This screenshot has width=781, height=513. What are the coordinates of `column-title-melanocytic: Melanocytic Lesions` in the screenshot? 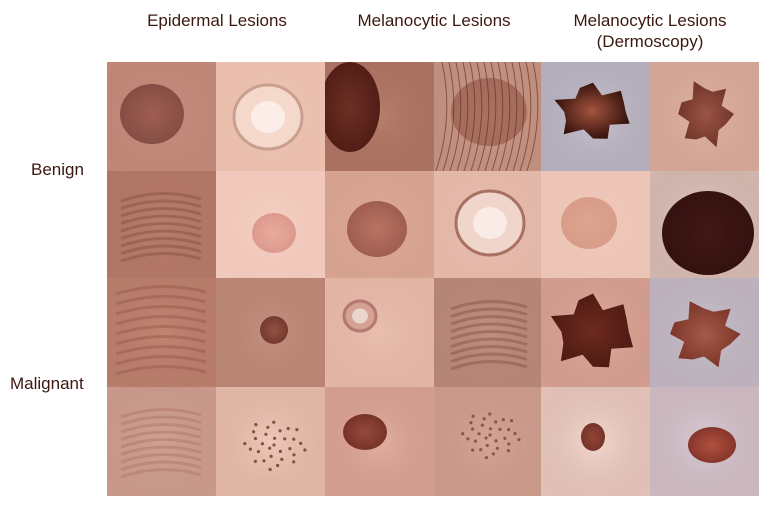 It's located at (434, 20).